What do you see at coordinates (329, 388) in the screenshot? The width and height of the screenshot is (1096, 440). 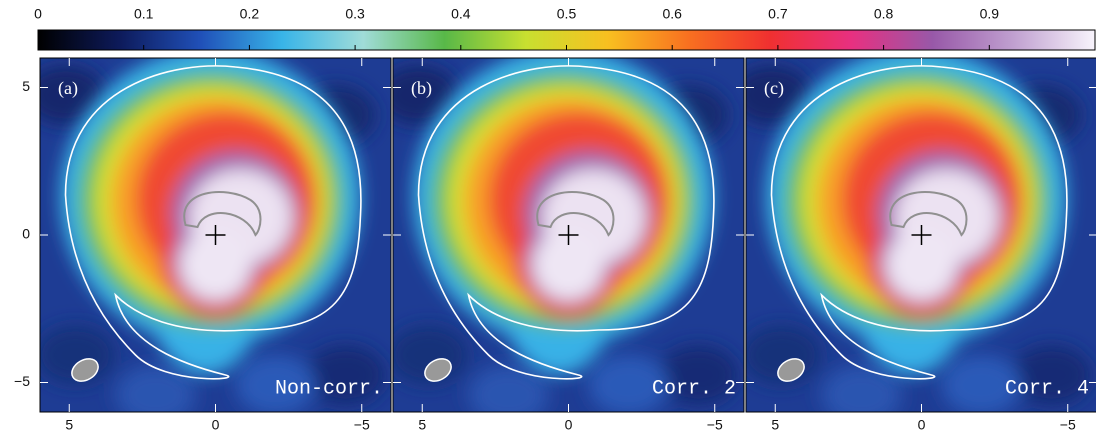 I see `panel-annotation: Non-corr.` at bounding box center [329, 388].